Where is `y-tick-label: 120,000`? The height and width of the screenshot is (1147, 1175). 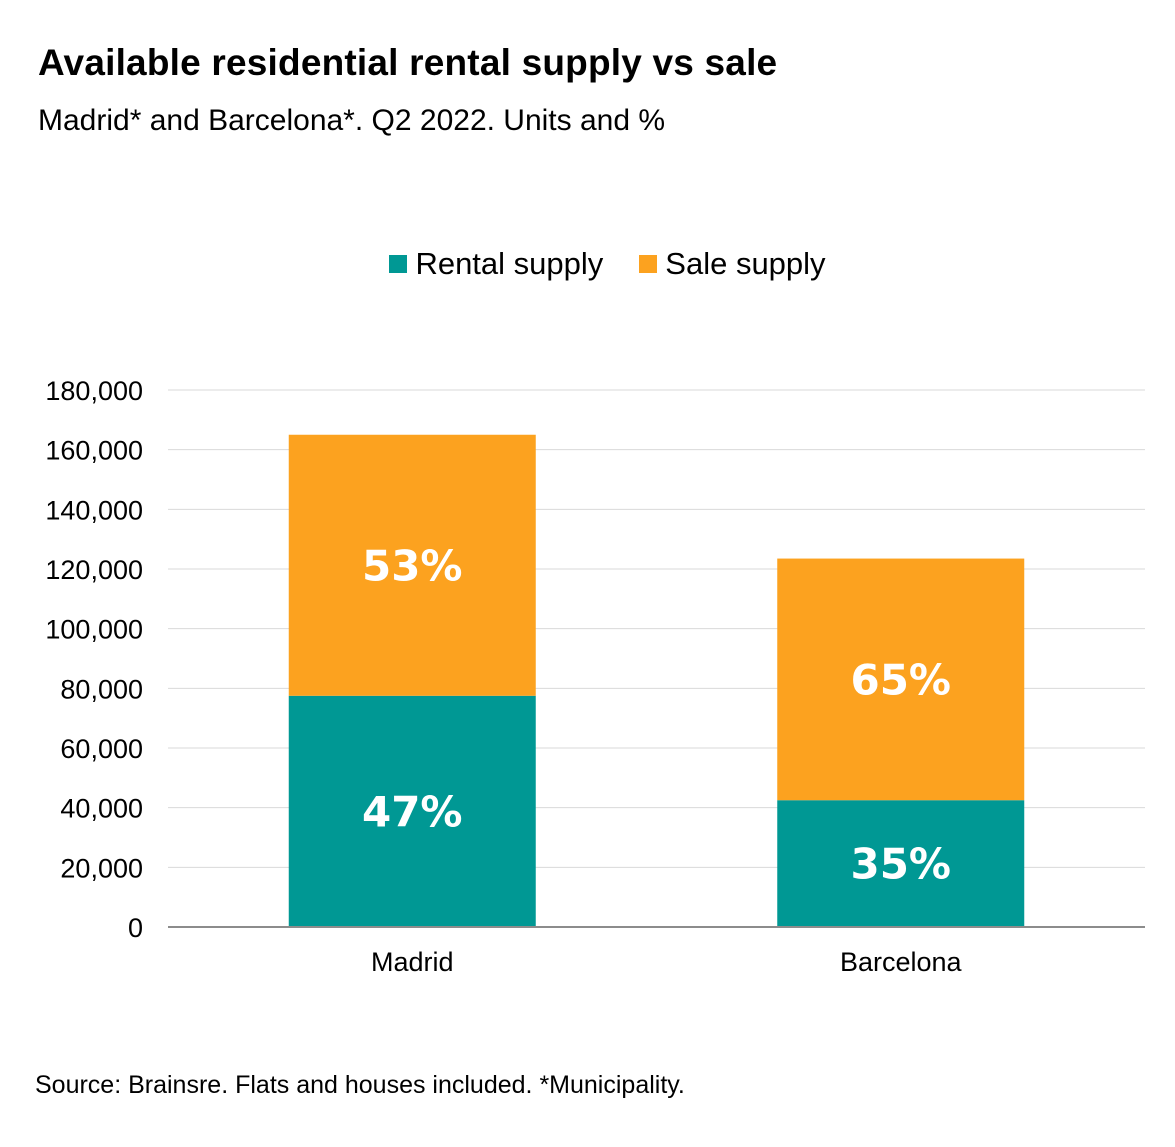 y-tick-label: 120,000 is located at coordinates (94, 570).